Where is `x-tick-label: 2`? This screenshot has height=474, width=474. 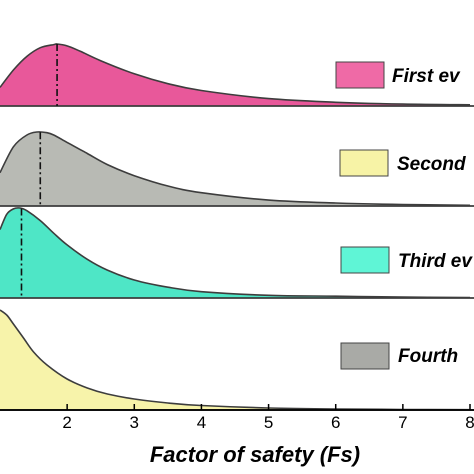 x-tick-label: 2 is located at coordinates (66, 422).